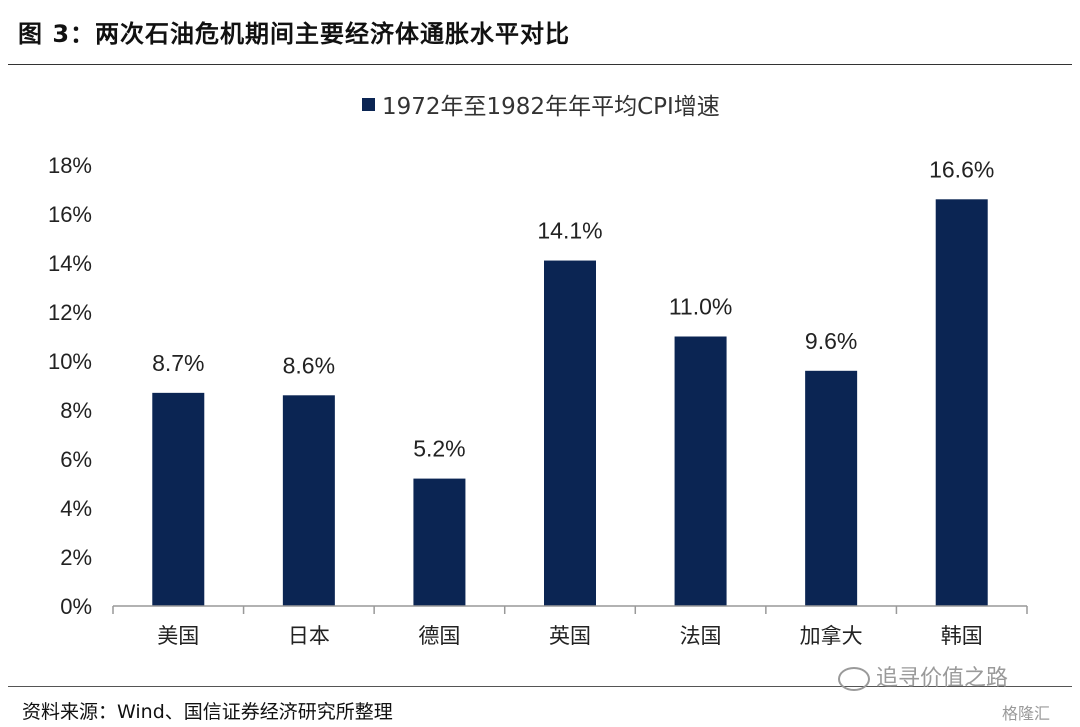 Image resolution: width=1080 pixels, height=727 pixels. Describe the element at coordinates (439, 449) in the screenshot. I see `data-label: 5.2%` at that location.